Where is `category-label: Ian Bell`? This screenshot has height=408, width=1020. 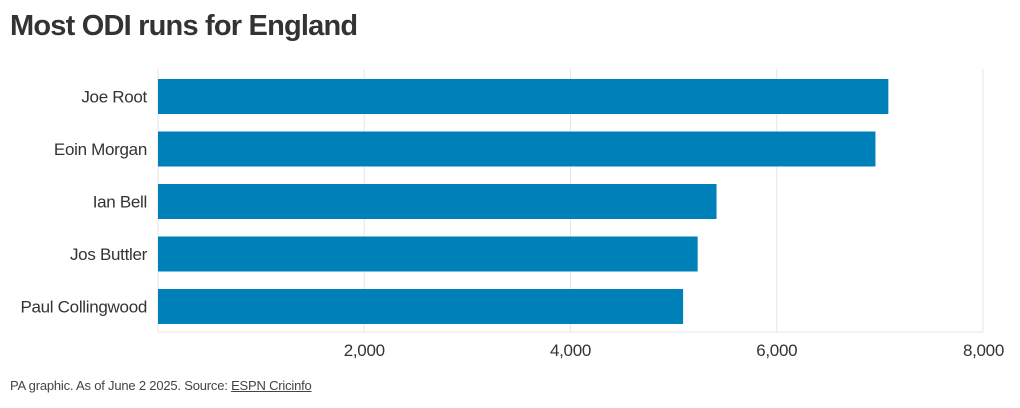 category-label: Ian Bell is located at coordinates (120, 202).